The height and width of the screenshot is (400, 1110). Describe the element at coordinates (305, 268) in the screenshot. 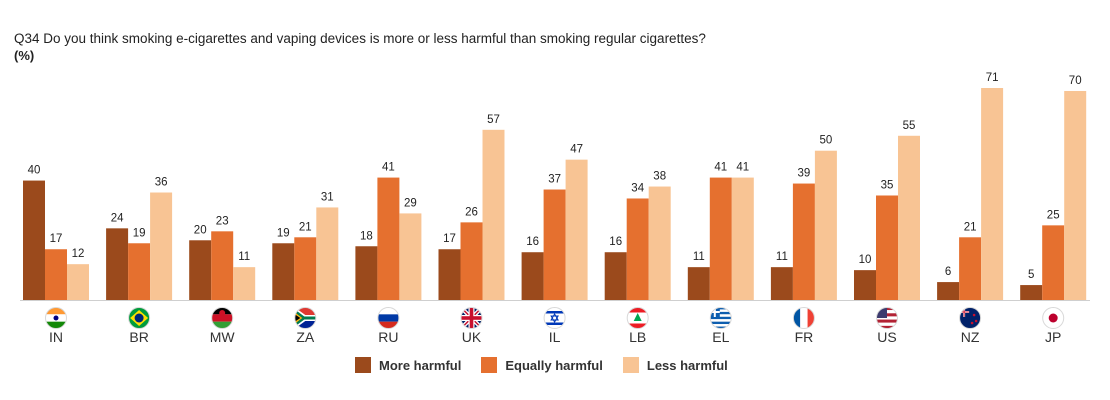

I see `bar-za-equally-harmful` at that location.